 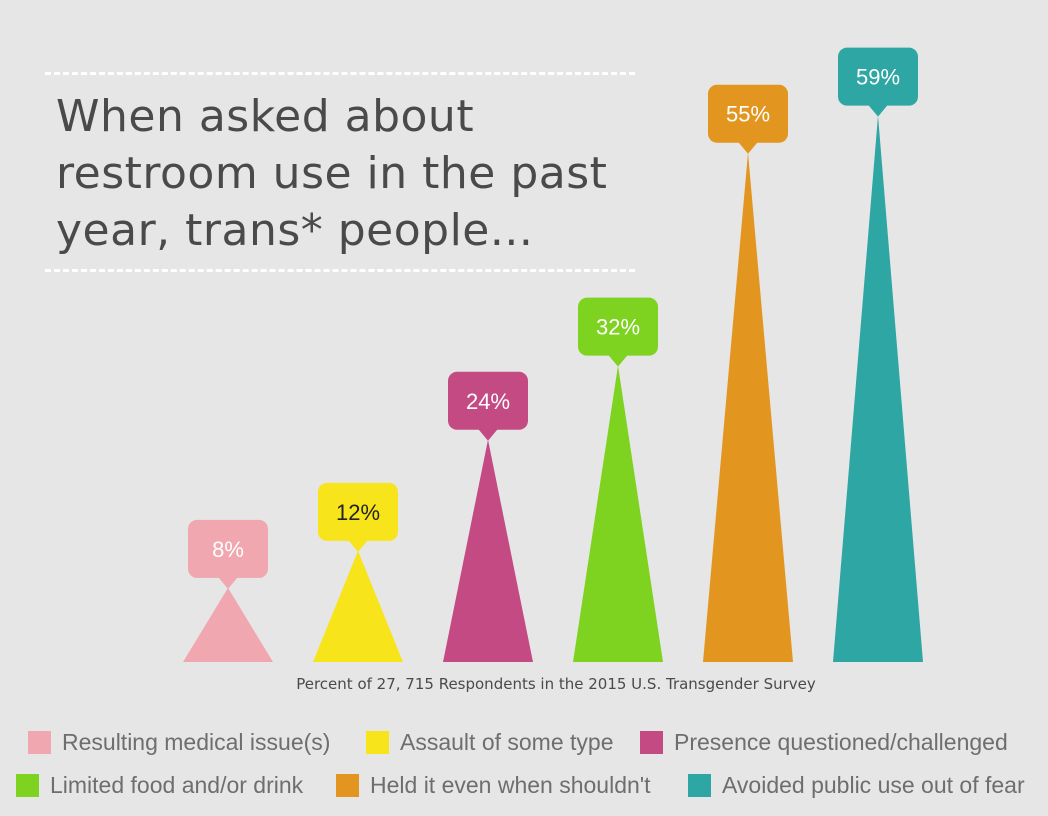 I want to click on legend-label: Limited food and/or drink, so click(x=177, y=785).